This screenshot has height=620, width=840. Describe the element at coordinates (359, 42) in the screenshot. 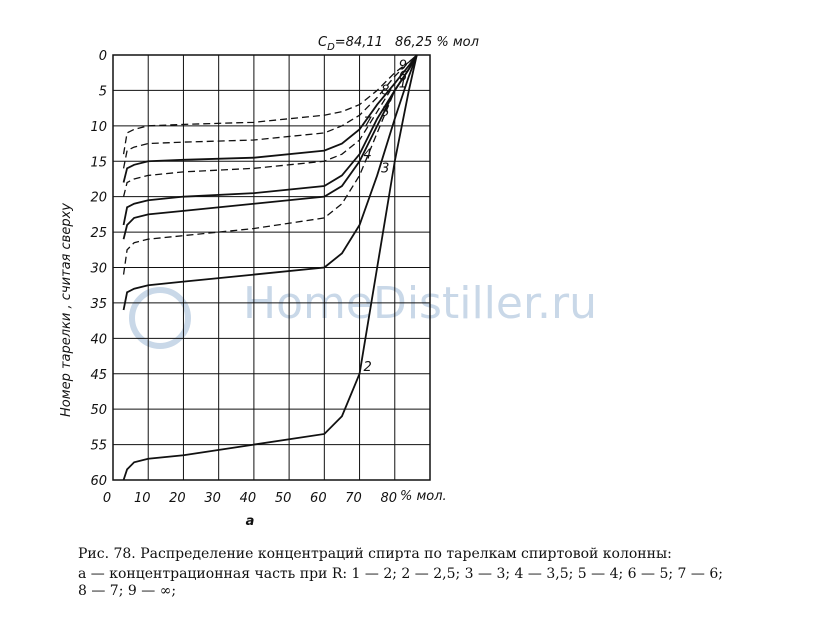

I see `cd-value: =84,11` at that location.